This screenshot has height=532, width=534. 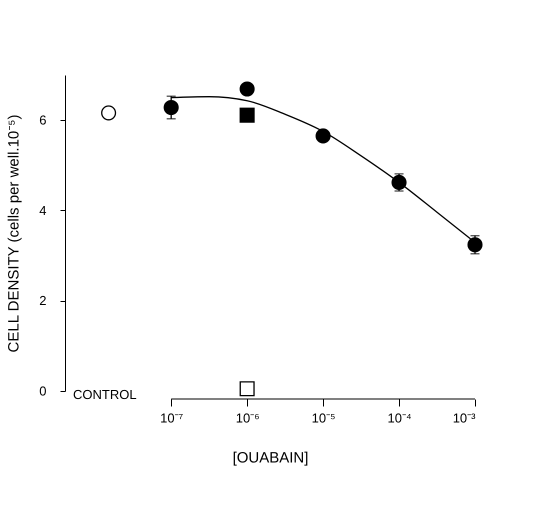 What do you see at coordinates (248, 418) in the screenshot?
I see `x-tick-label: 10⁻⁶` at bounding box center [248, 418].